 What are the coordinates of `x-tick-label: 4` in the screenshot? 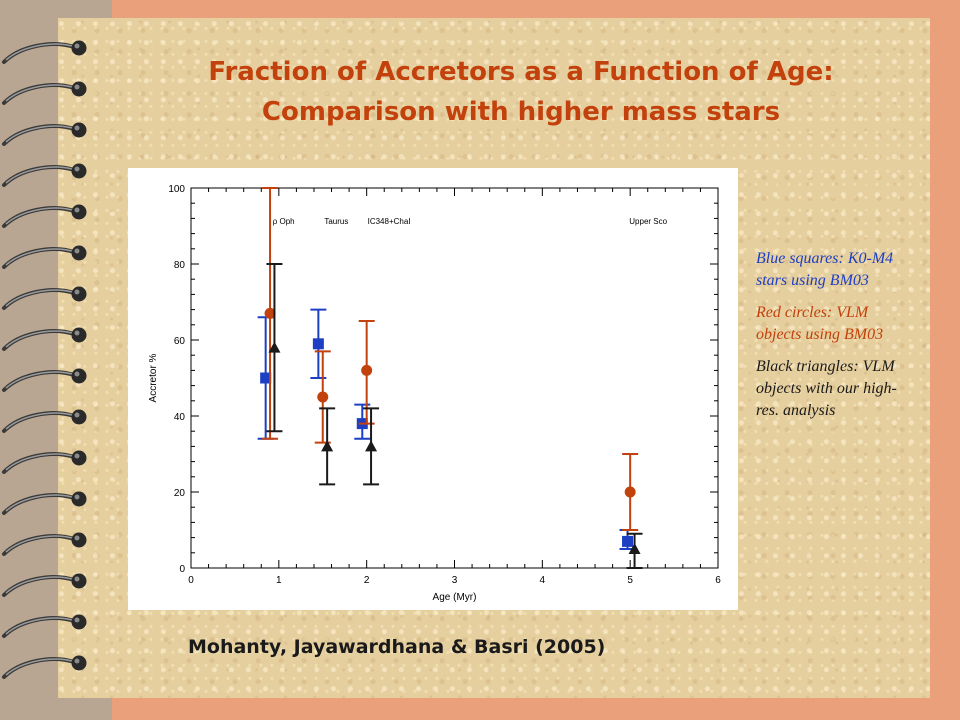 It's located at (543, 580).